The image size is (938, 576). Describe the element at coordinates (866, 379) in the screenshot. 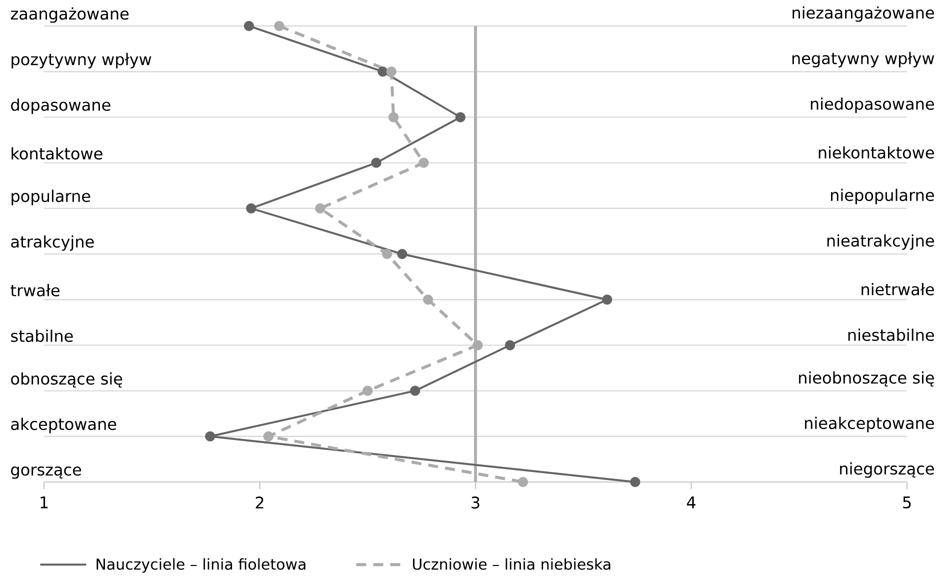

I see `annotation: nieobnoszące się` at that location.